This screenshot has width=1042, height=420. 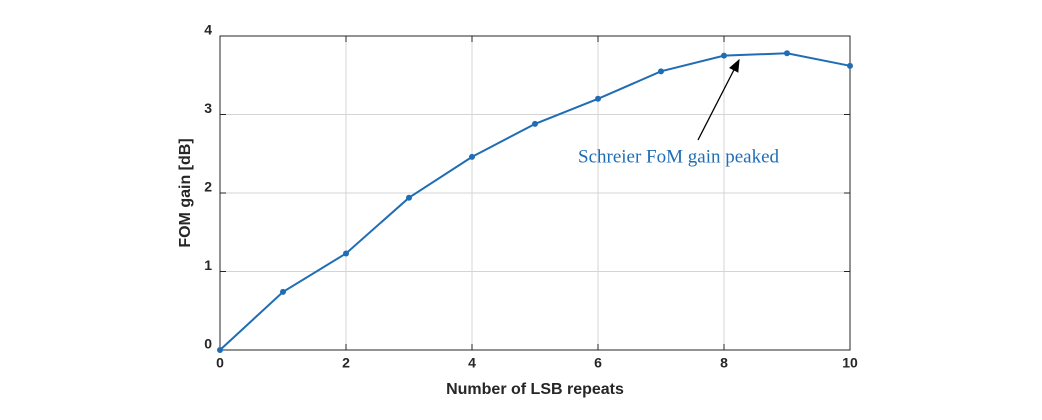 What do you see at coordinates (208, 344) in the screenshot?
I see `y-tick-label: 0` at bounding box center [208, 344].